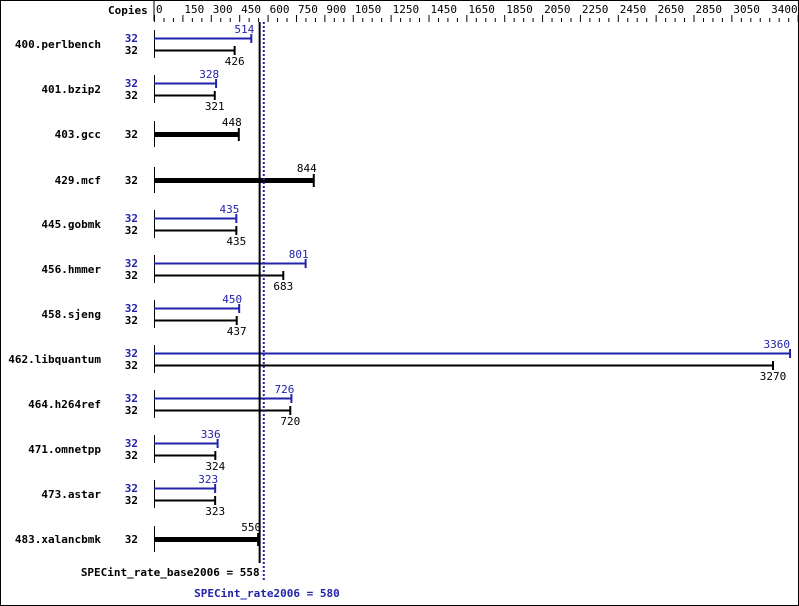 The width and height of the screenshot is (799, 606). I want to click on peak-reference-label: SPECint_rate2006 = 580, so click(267, 593).